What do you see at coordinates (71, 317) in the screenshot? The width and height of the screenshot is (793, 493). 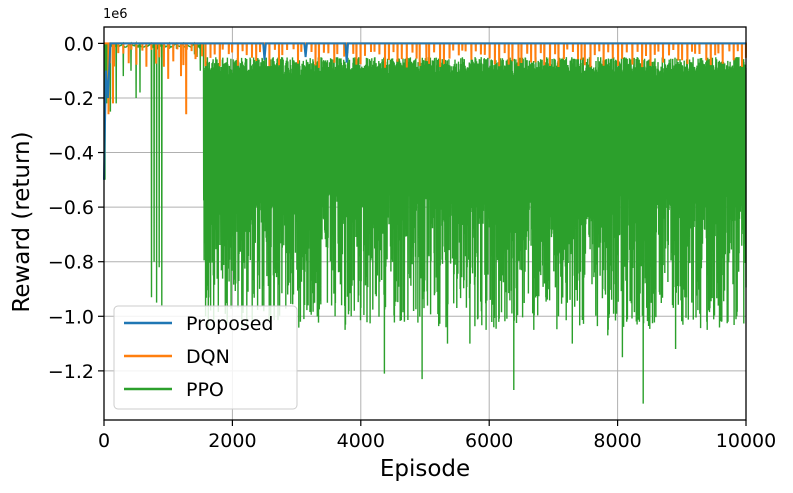 I see `y-tick-label: −1.0` at bounding box center [71, 317].